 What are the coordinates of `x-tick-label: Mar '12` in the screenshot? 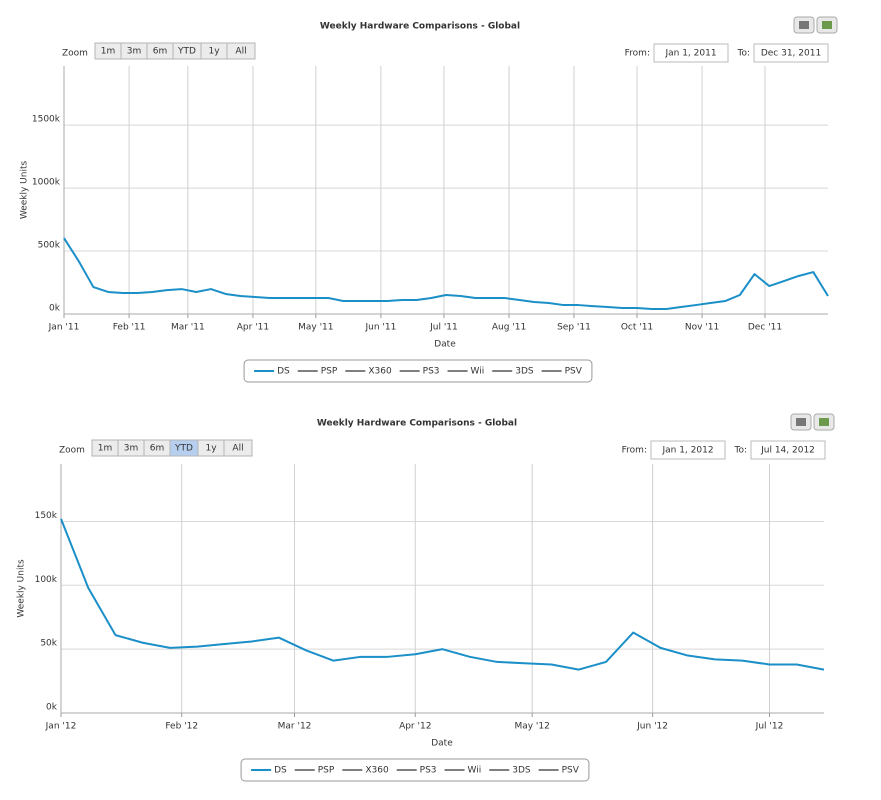 It's located at (295, 727).